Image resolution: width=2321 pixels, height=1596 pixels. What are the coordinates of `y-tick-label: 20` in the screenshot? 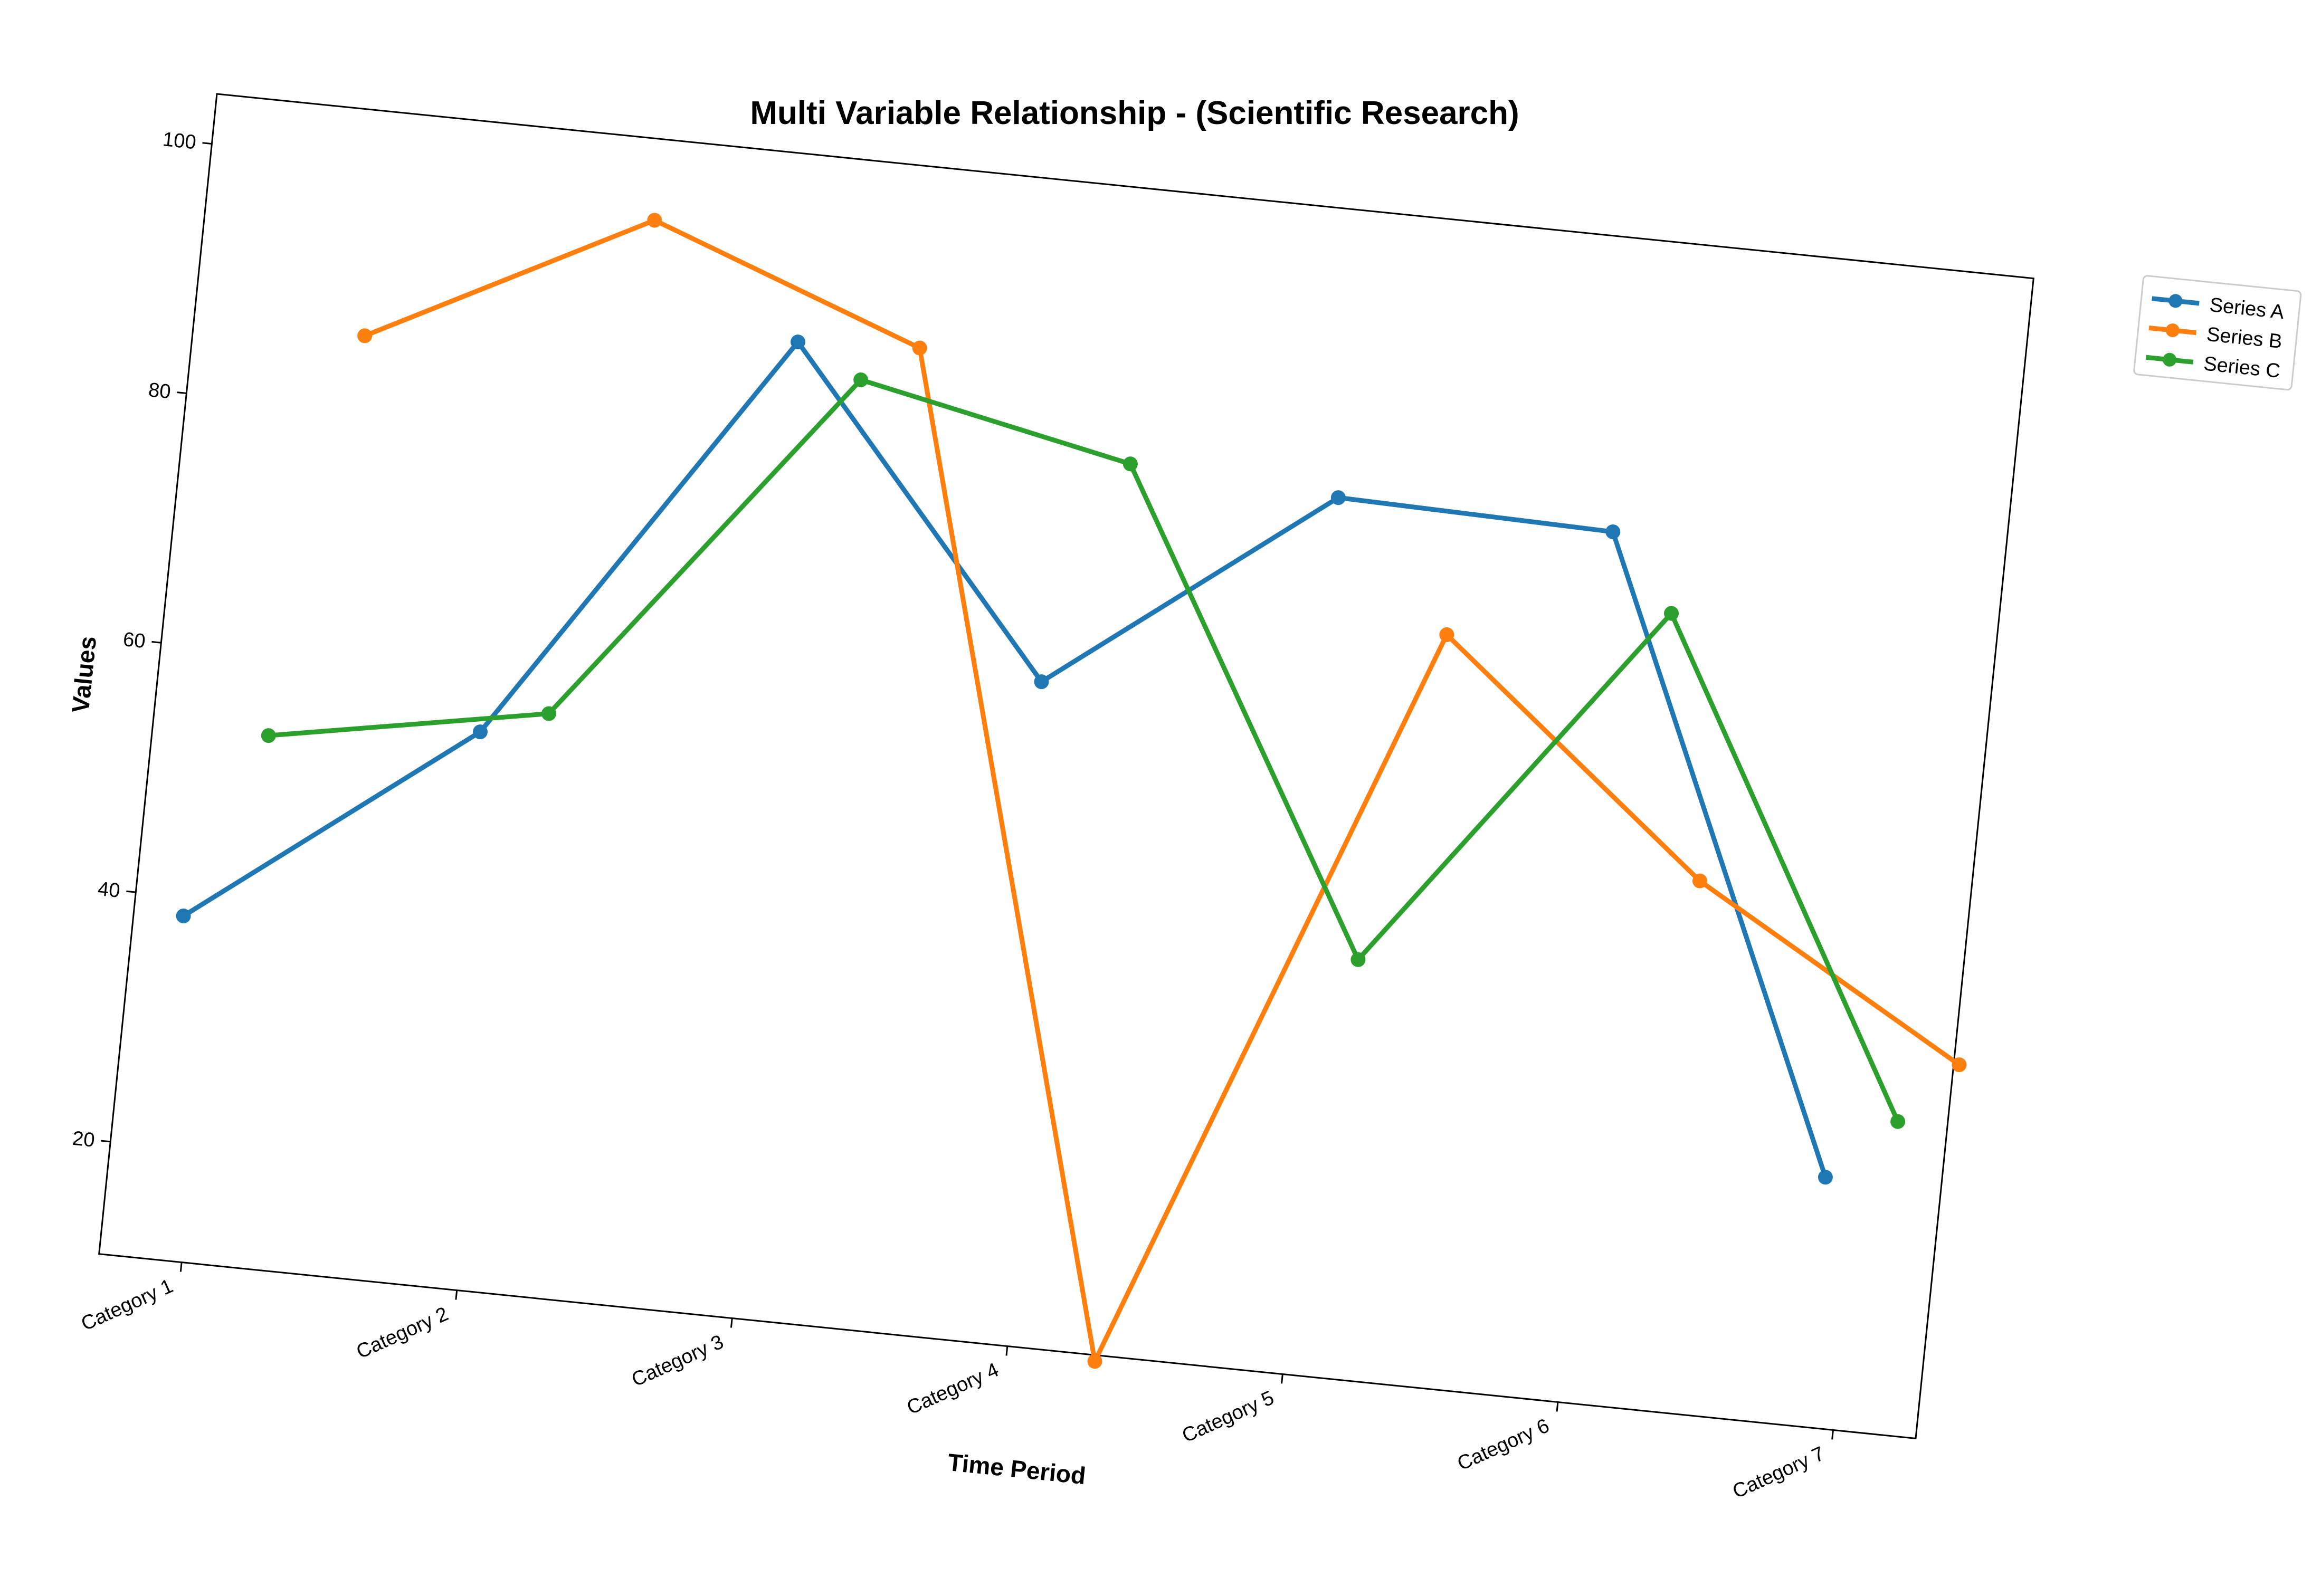 It's located at (84, 1139).